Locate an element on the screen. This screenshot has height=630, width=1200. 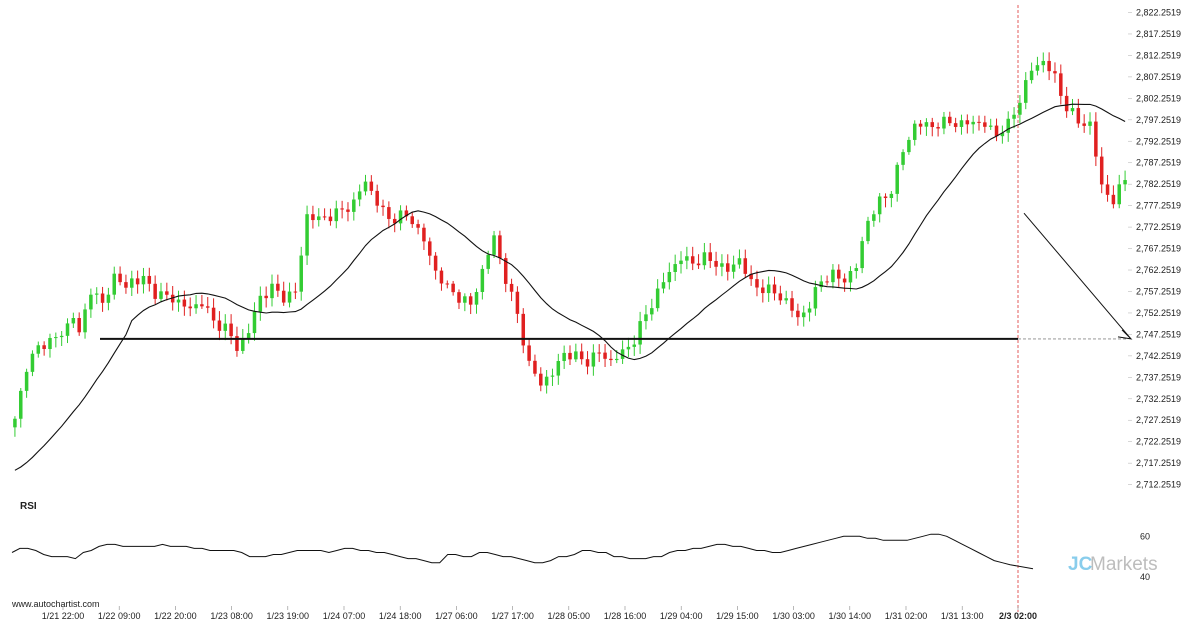
y-tick-label: 2,777.2519 is located at coordinates (1158, 206).